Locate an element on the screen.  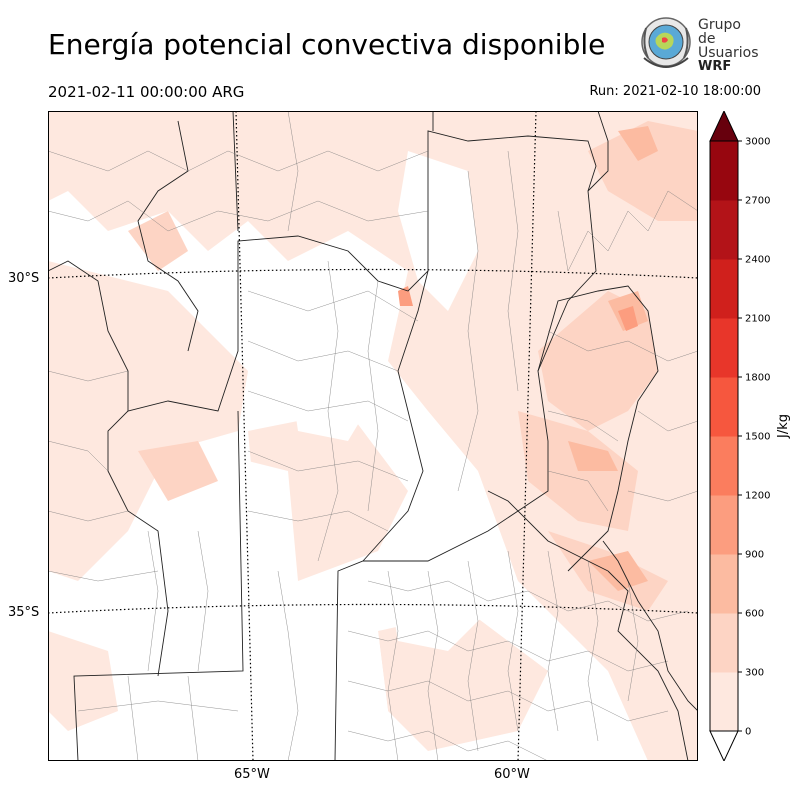
lon-label-60: 60°W is located at coordinates (512, 774).